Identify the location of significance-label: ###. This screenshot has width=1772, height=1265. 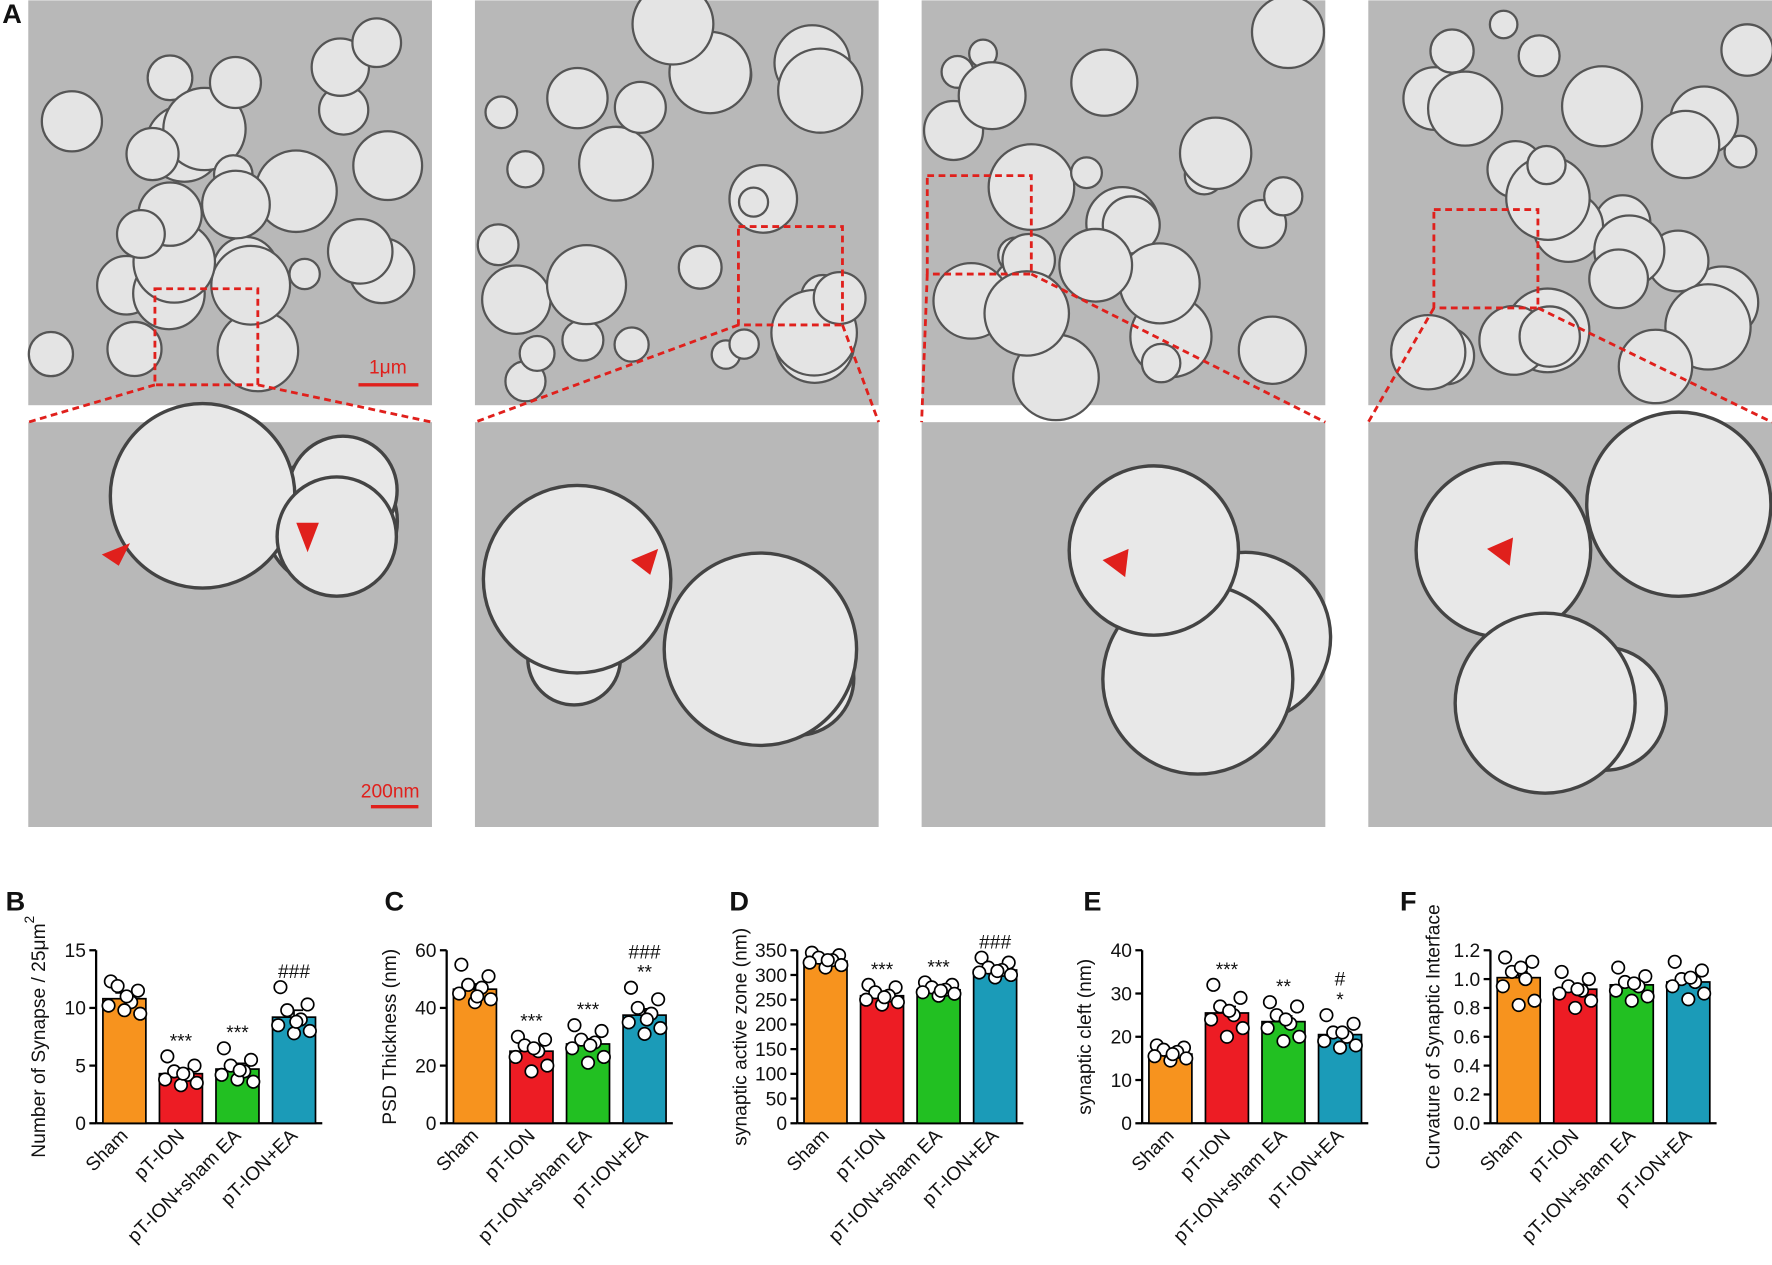
(294, 972).